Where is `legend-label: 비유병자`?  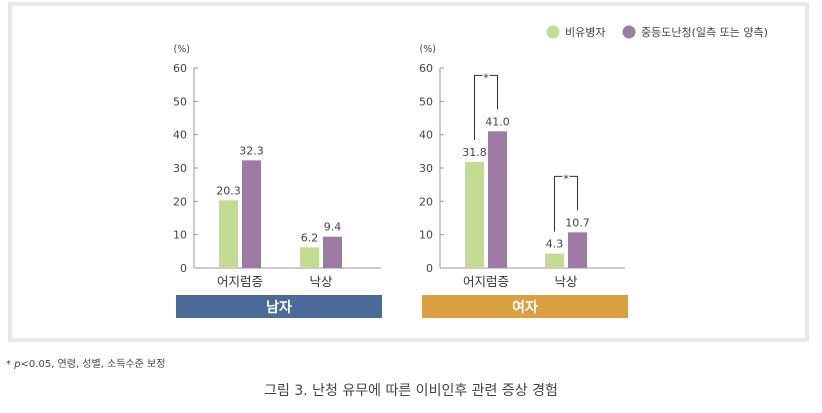 legend-label: 비유병자 is located at coordinates (585, 32).